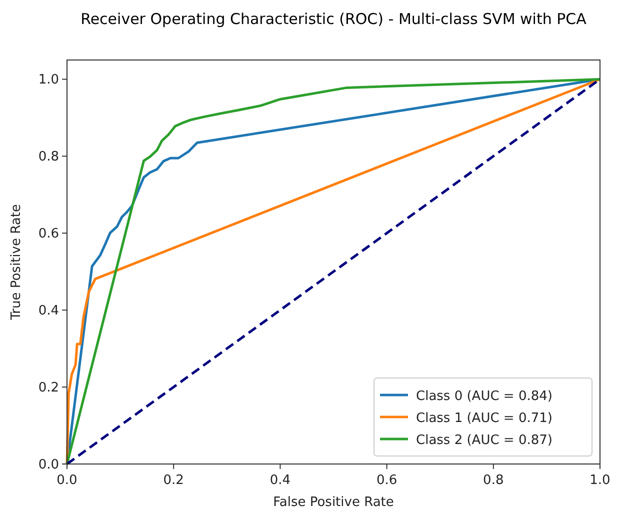 Image resolution: width=636 pixels, height=512 pixels. Describe the element at coordinates (333, 502) in the screenshot. I see `x-axis-title: False Positive Rate` at that location.